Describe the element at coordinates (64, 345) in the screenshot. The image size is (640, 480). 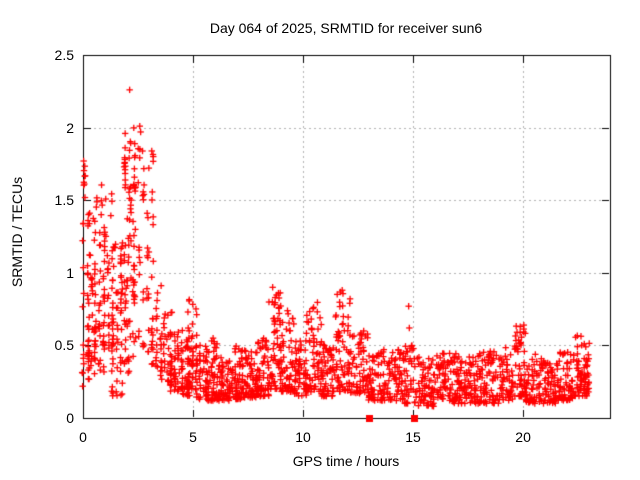
I see `y-tick-label: 0.5` at that location.